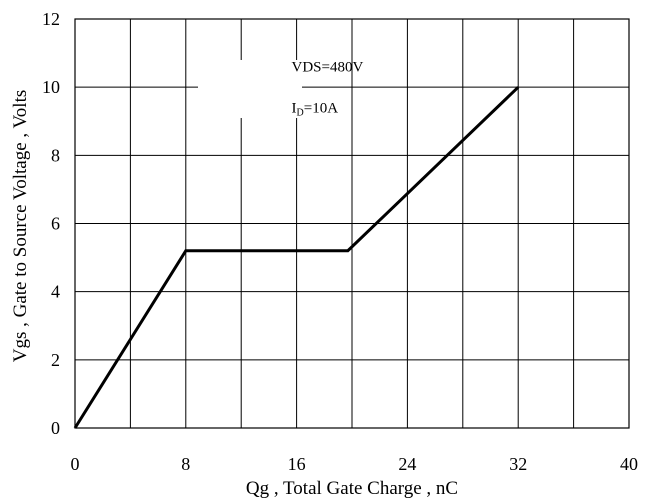  I want to click on y-tick-label: 12, so click(51, 19).